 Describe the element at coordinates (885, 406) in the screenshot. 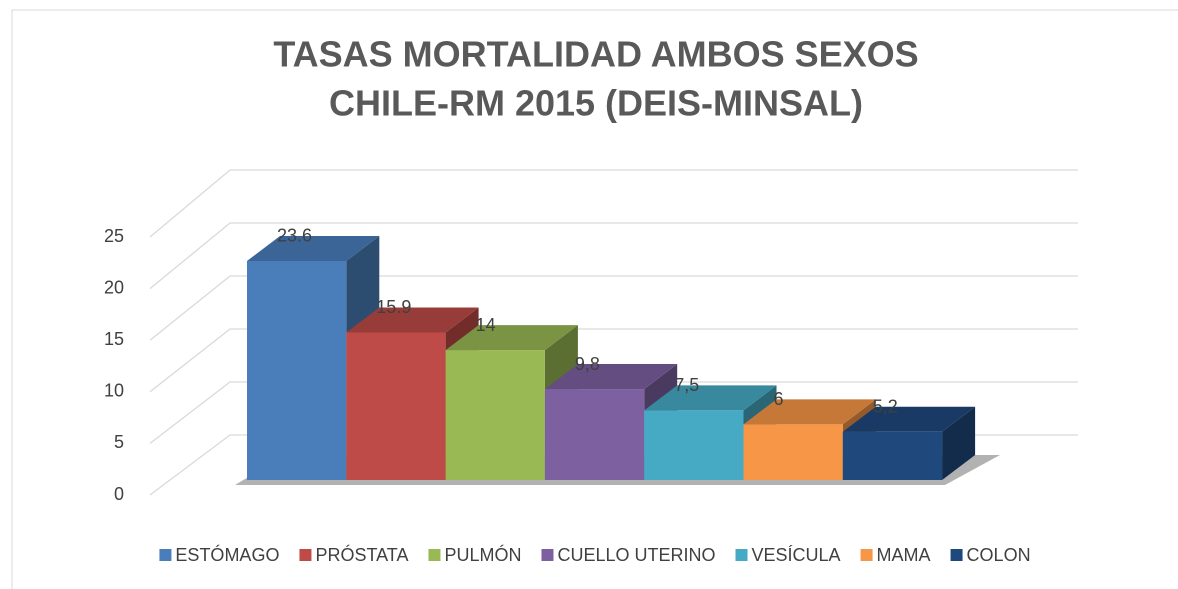

I see `data-label: 5,2` at that location.